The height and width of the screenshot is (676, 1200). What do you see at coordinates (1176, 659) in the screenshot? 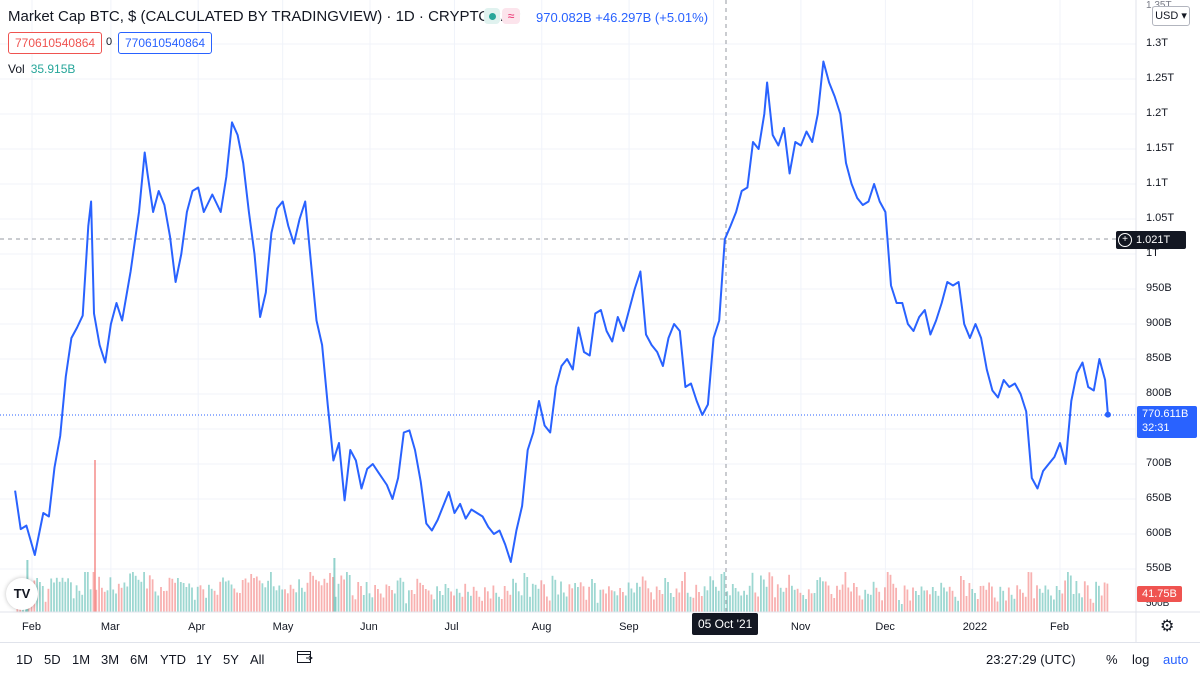
I see `auto-toggle: auto` at bounding box center [1176, 659].